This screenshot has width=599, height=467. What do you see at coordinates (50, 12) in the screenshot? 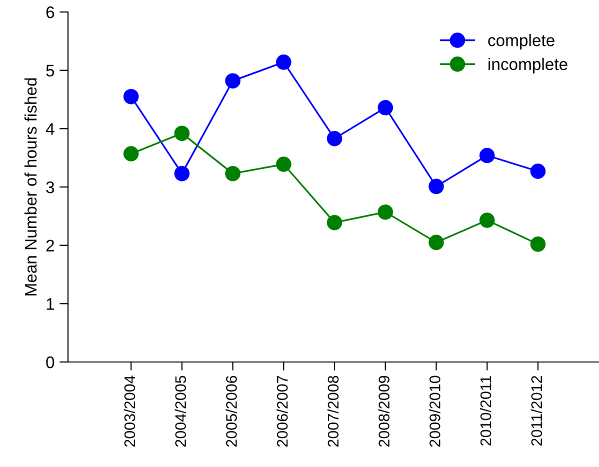
I see `y-tick-label: 6` at bounding box center [50, 12].